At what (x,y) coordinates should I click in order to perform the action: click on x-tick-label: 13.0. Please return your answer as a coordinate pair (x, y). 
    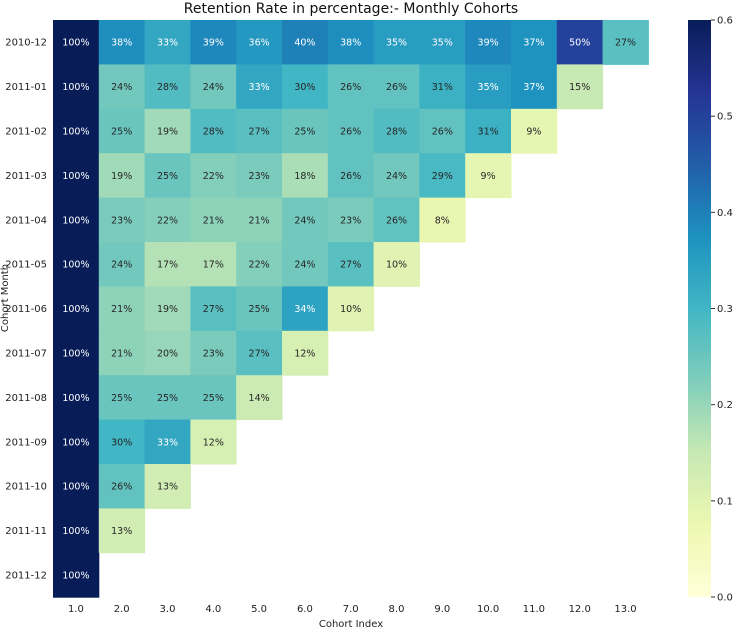
    Looking at the image, I should click on (625, 609).